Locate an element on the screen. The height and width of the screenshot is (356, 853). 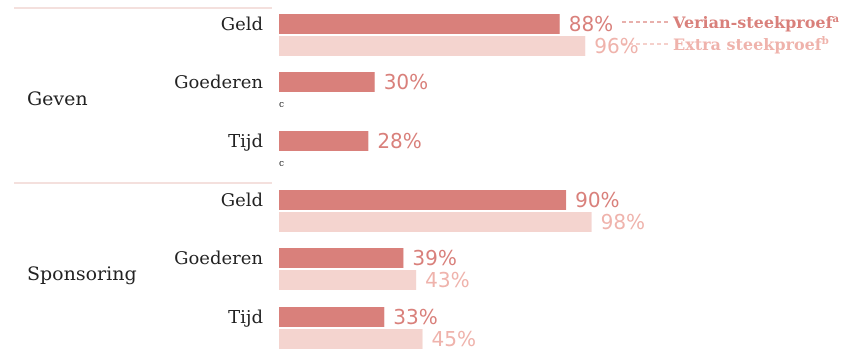
data-label-geven-geld-series-2: 96% is located at coordinates (616, 46).